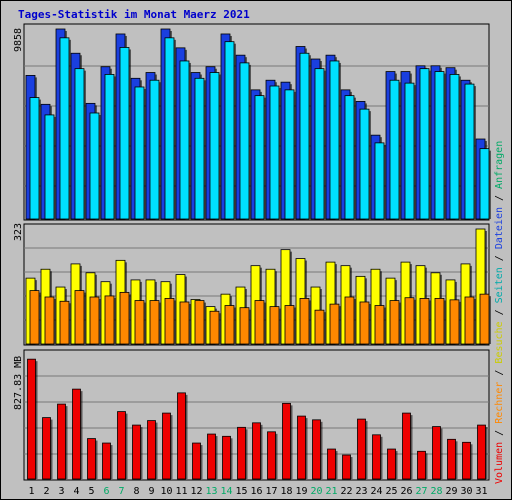 This screenshot has width=512, height=500. What do you see at coordinates (136, 491) in the screenshot?
I see `x-tick-label-8: 8` at bounding box center [136, 491].